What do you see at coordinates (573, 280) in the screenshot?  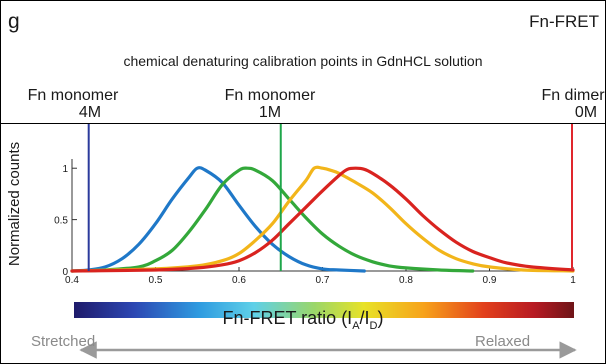 I see `x-tick-label: 1` at bounding box center [573, 280].